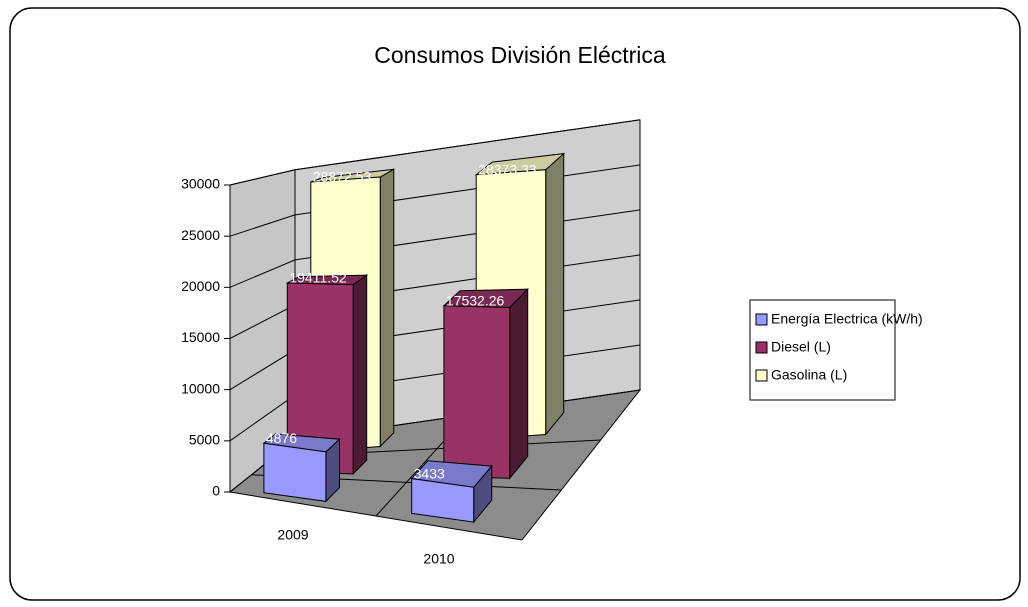  I want to click on value-label: 3433, so click(429, 473).